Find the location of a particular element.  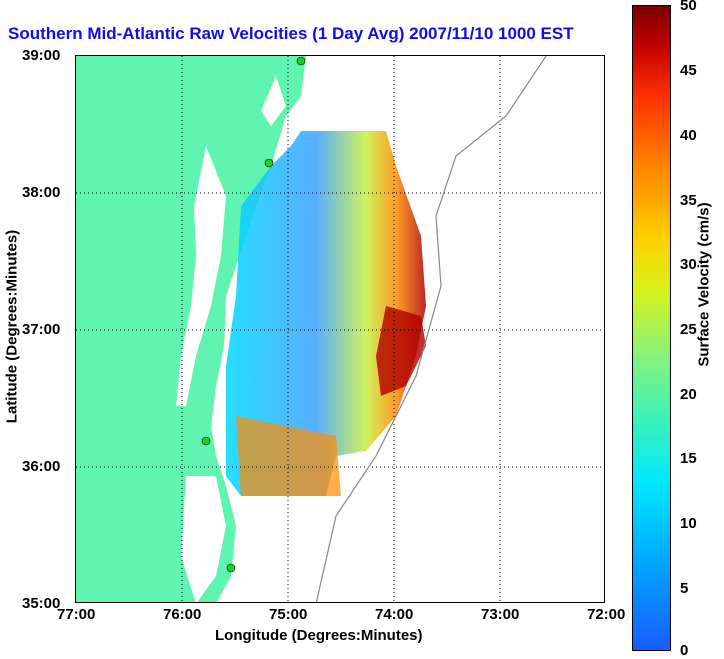

y-tick: 37:00 is located at coordinates (41, 329).